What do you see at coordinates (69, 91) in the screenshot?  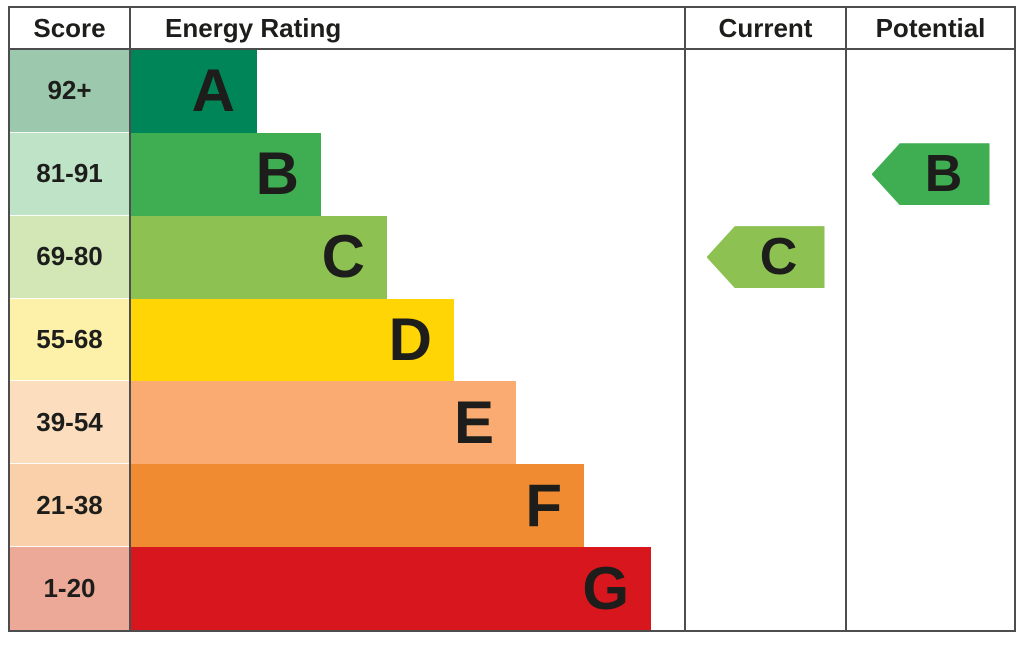 I see `score-range-a: 92+` at bounding box center [69, 91].